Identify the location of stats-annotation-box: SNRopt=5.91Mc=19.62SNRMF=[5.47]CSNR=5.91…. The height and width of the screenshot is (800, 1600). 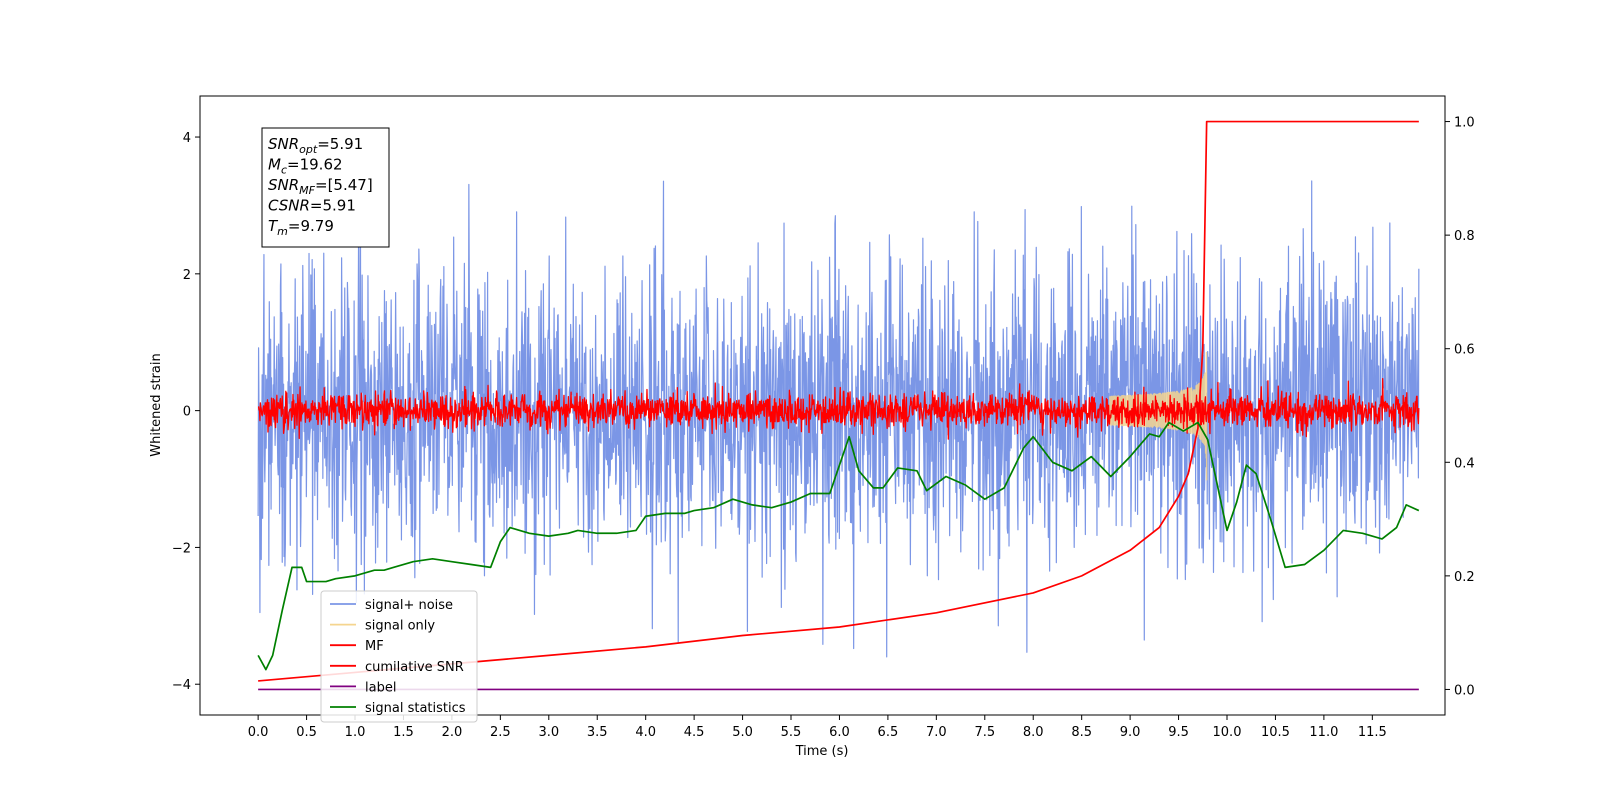
(325, 187).